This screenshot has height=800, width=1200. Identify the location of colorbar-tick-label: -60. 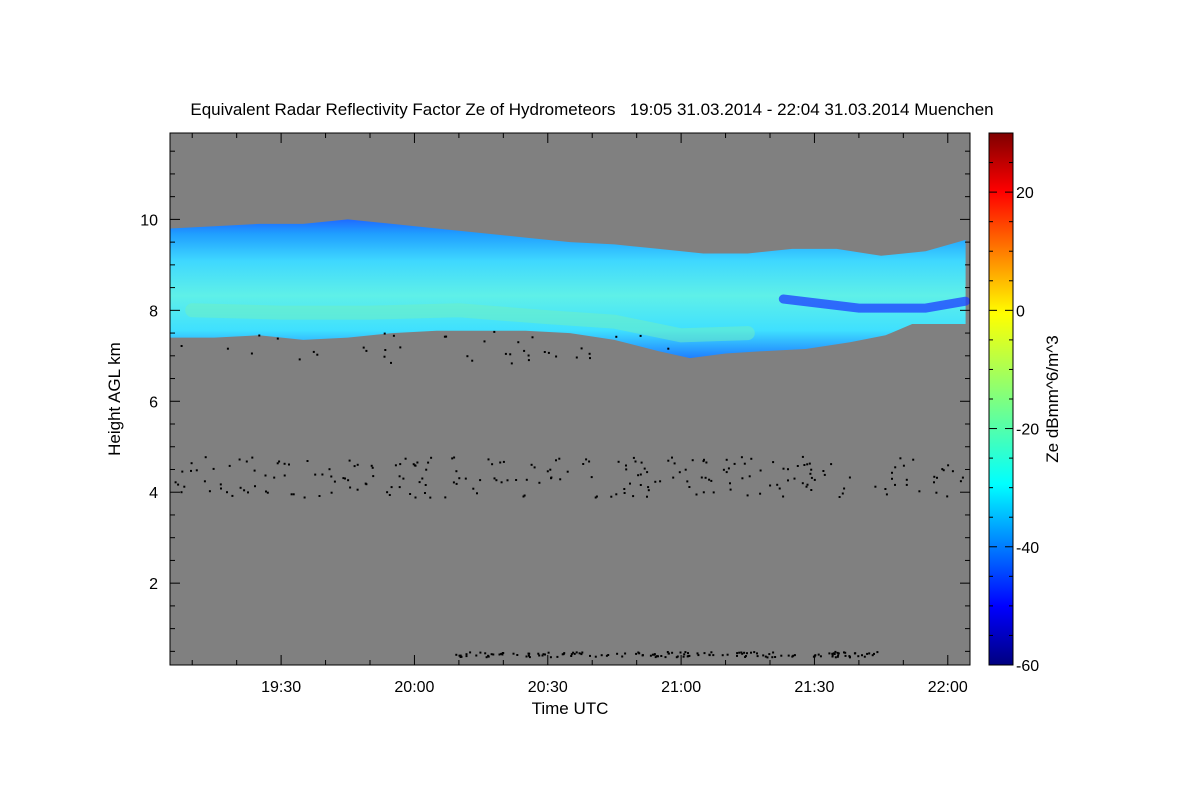
(1027, 666).